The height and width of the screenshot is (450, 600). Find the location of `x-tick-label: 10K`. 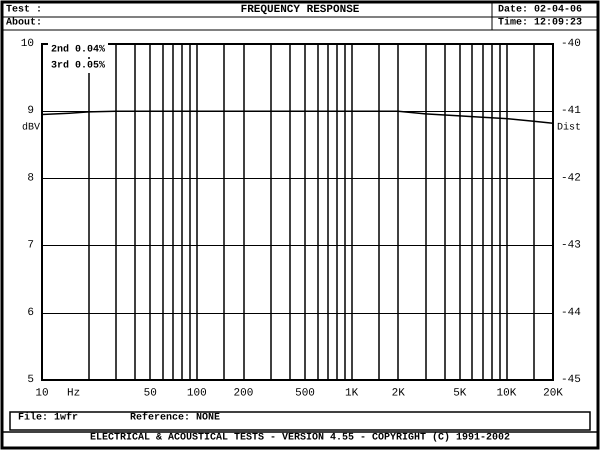

x-tick-label: 10K is located at coordinates (506, 394).